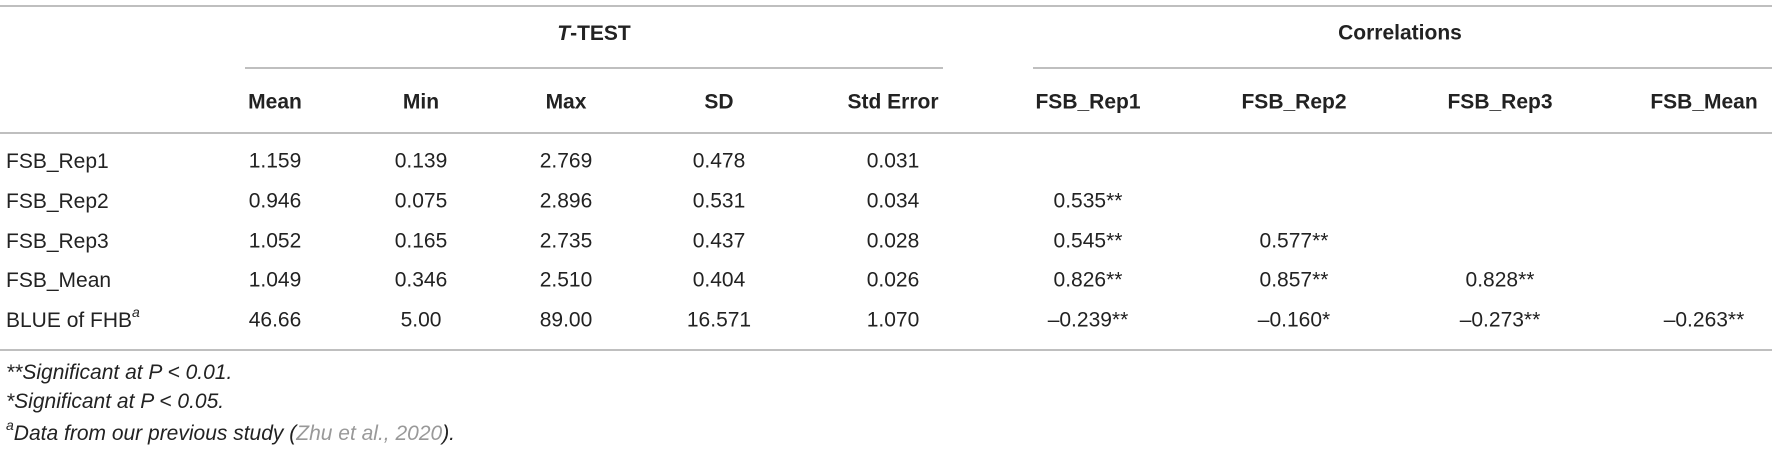 The width and height of the screenshot is (1772, 453). Describe the element at coordinates (275, 280) in the screenshot. I see `cell: 1.049` at that location.